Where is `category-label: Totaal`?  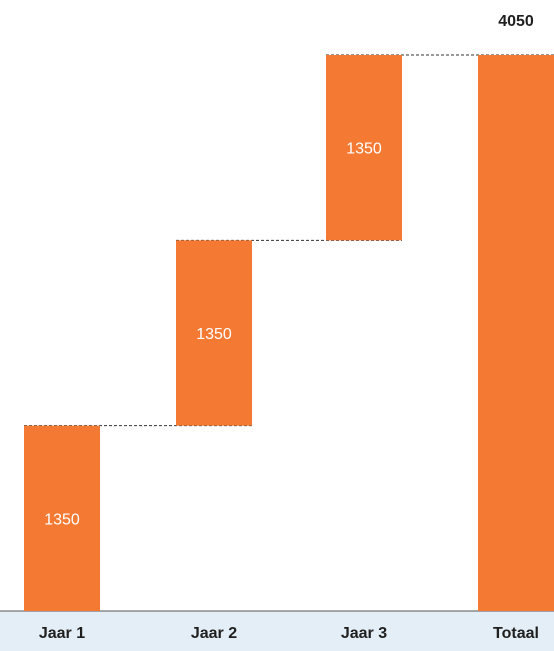 category-label: Totaal is located at coordinates (516, 633).